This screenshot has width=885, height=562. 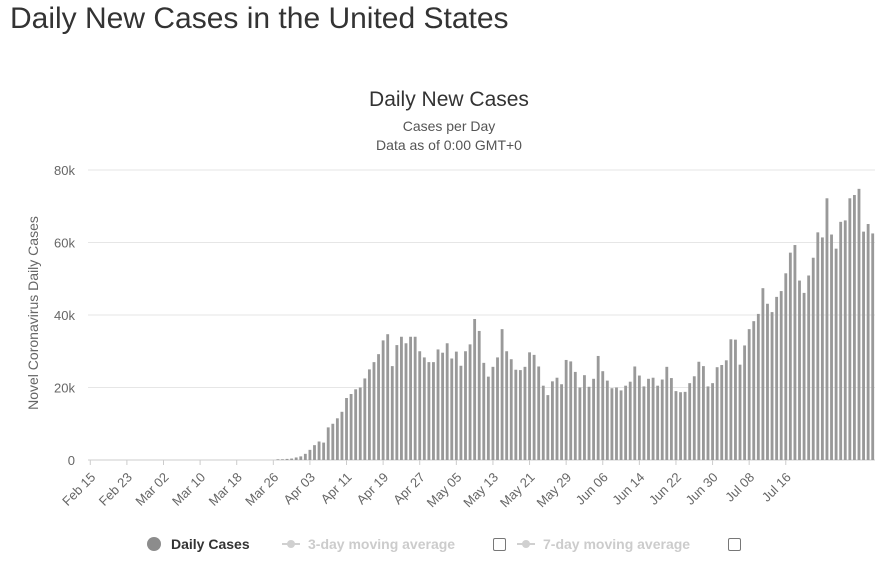 I want to click on legend-item-daily-cases: Daily Cases, so click(x=198, y=544).